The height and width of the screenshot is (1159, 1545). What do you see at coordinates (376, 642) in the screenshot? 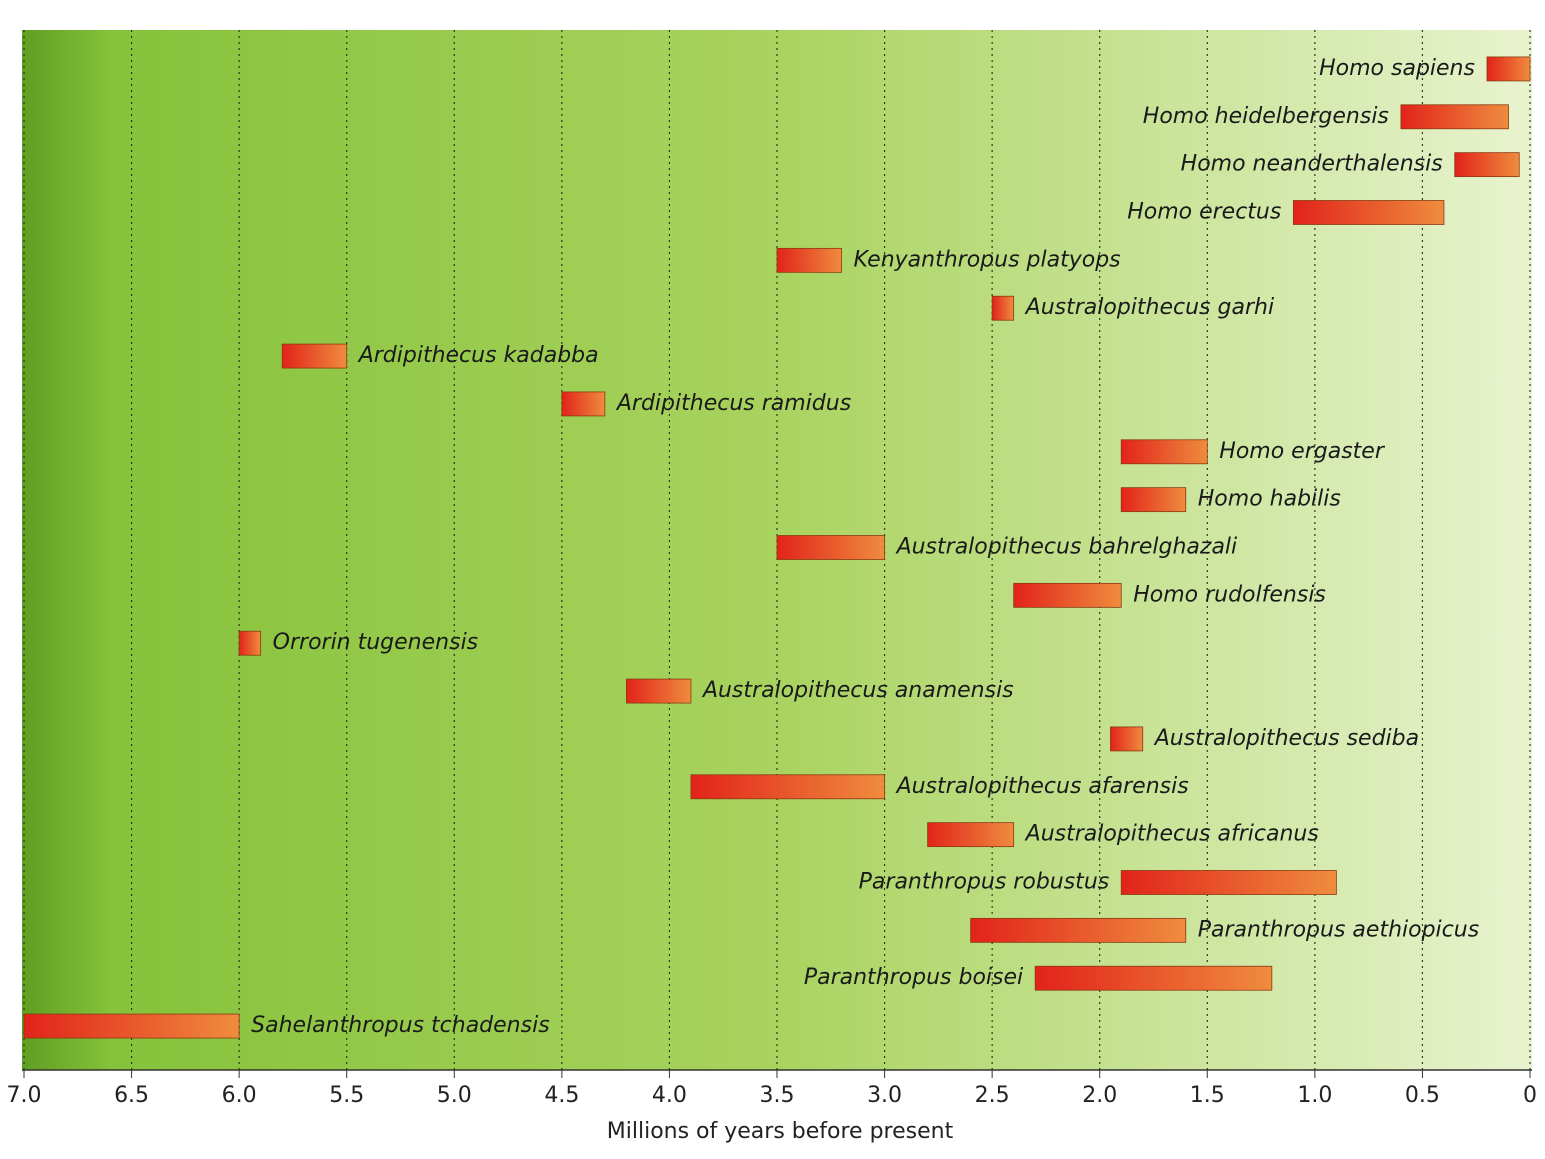
I see `species-label: Orrorin tugenensis` at bounding box center [376, 642].